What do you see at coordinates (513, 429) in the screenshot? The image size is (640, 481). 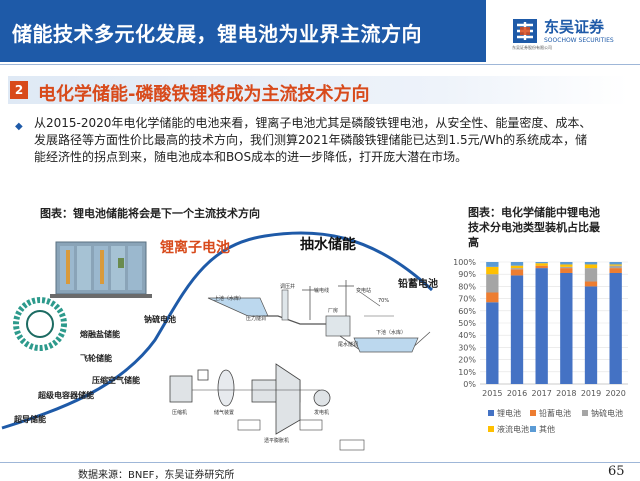 I see `legend-label: 液流电池` at bounding box center [513, 429].